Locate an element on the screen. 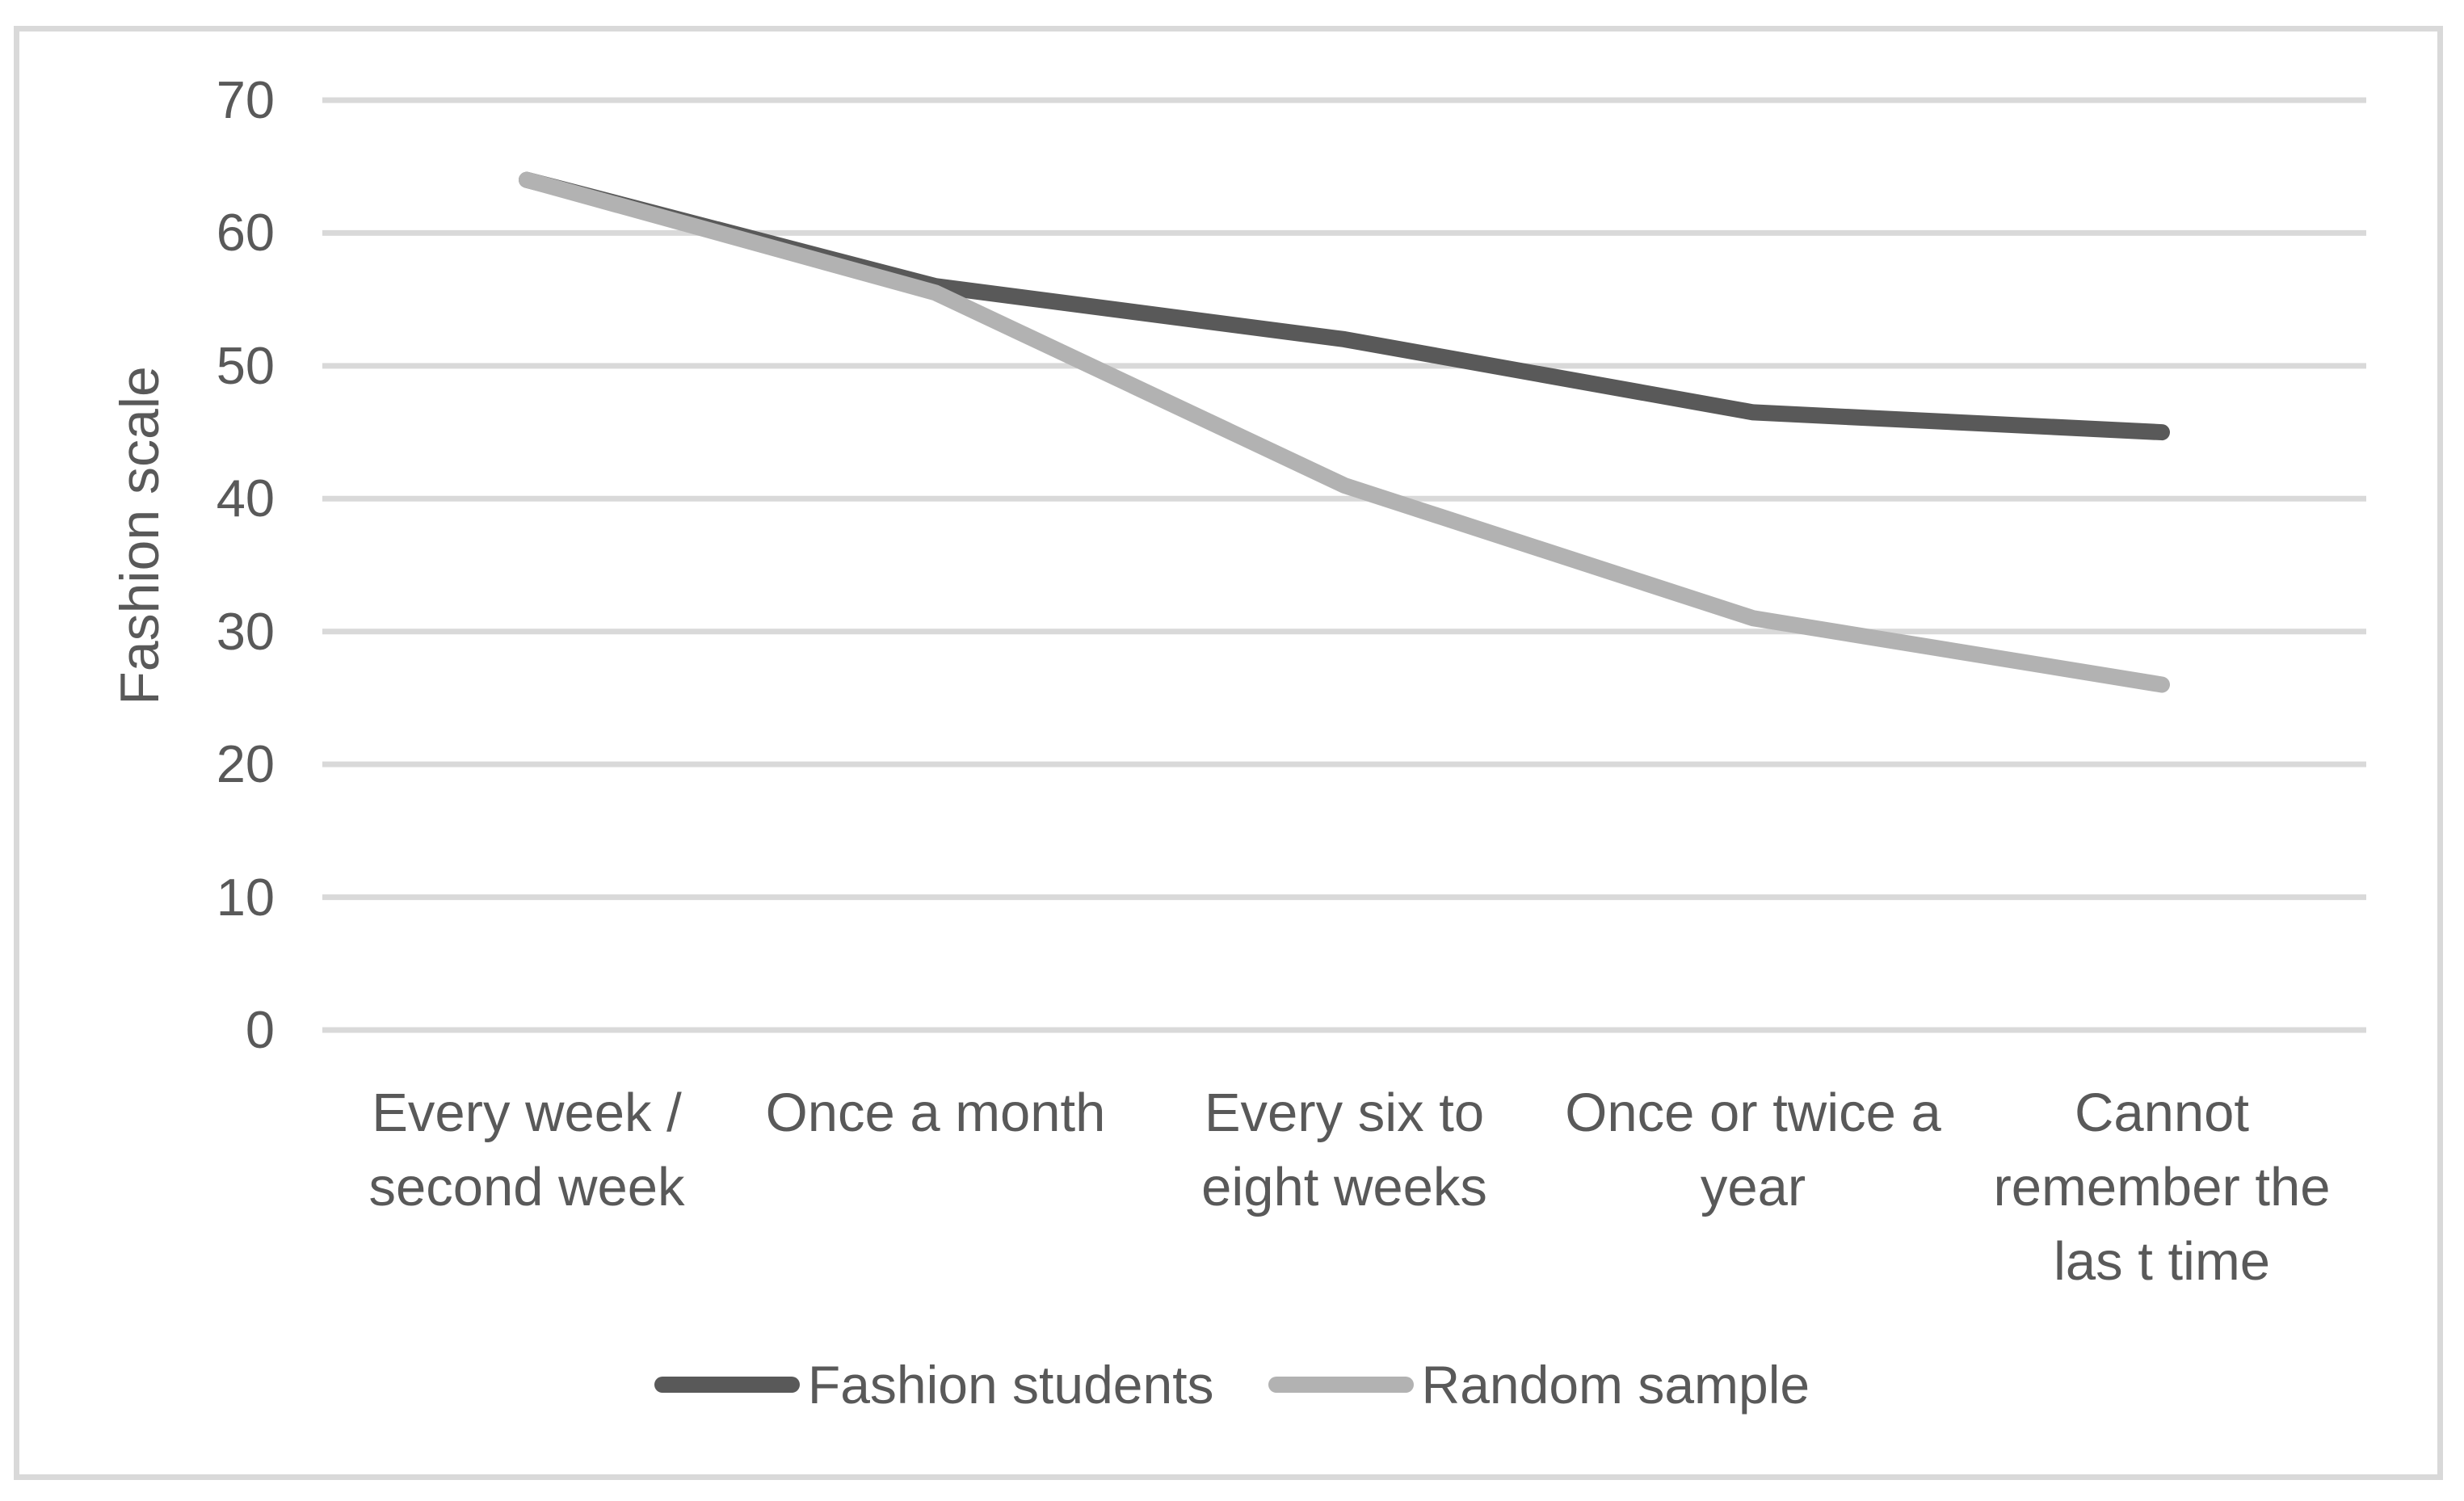 This screenshot has height=1501, width=2464. y-tick-label: 10 is located at coordinates (246, 897).